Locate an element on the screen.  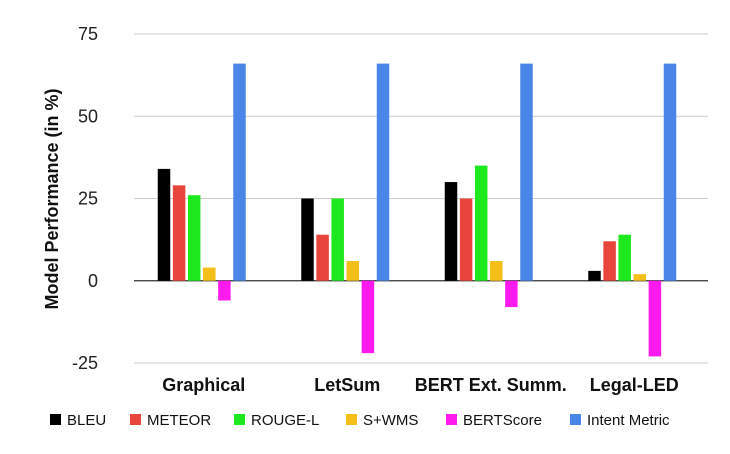
y-tick-label: -25 is located at coordinates (85, 363).